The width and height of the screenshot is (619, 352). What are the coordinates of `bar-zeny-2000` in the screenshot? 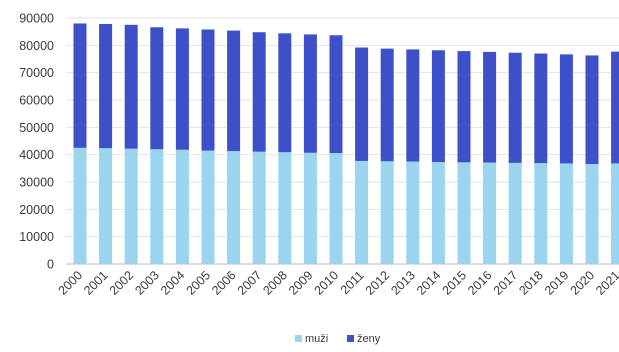 It's located at (80, 85).